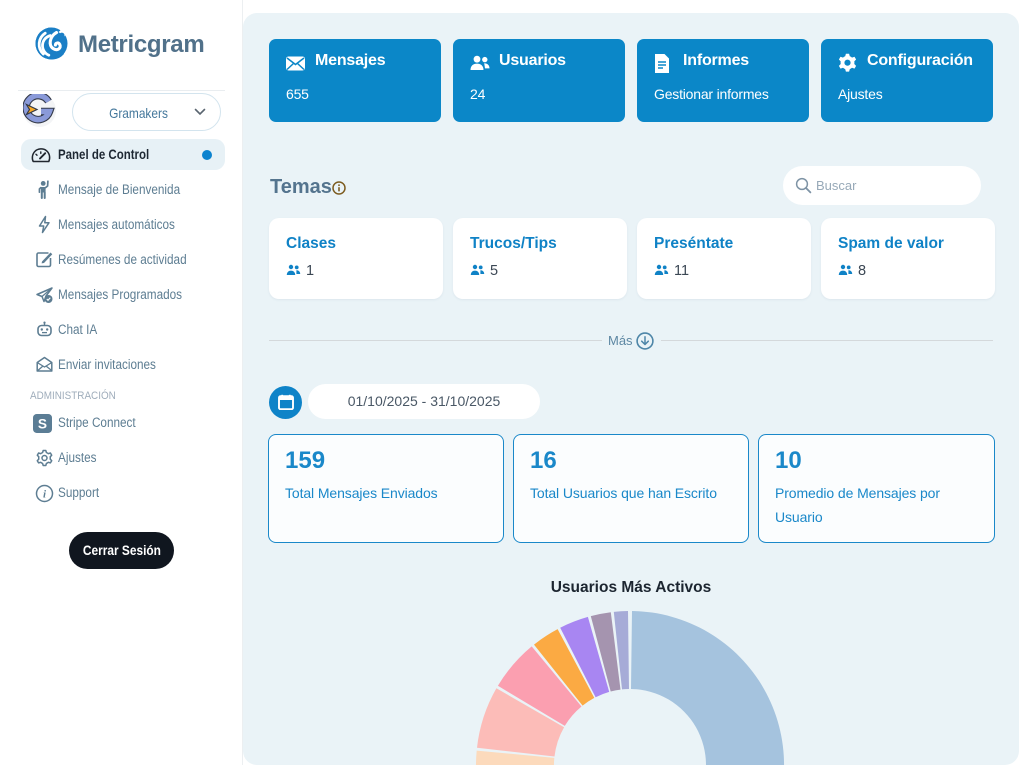 The height and width of the screenshot is (765, 1032). Describe the element at coordinates (42, 423) in the screenshot. I see `svg-text: S` at that location.